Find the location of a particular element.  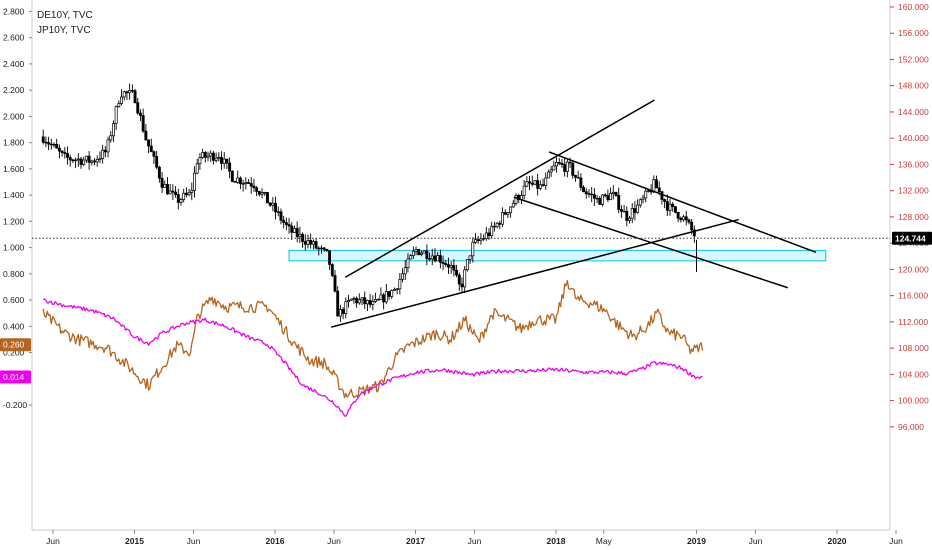

right-tick-label: 140.000 is located at coordinates (913, 138).